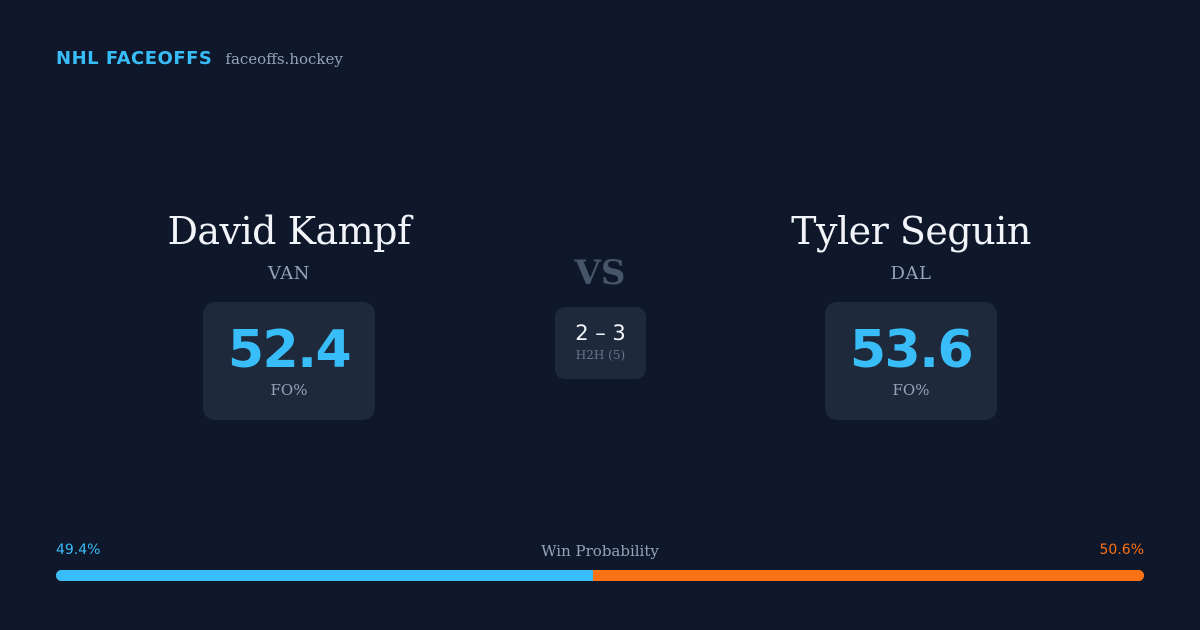  I want to click on brand-header: NHL FACEOFFS faceoffs.hockey, so click(199, 58).